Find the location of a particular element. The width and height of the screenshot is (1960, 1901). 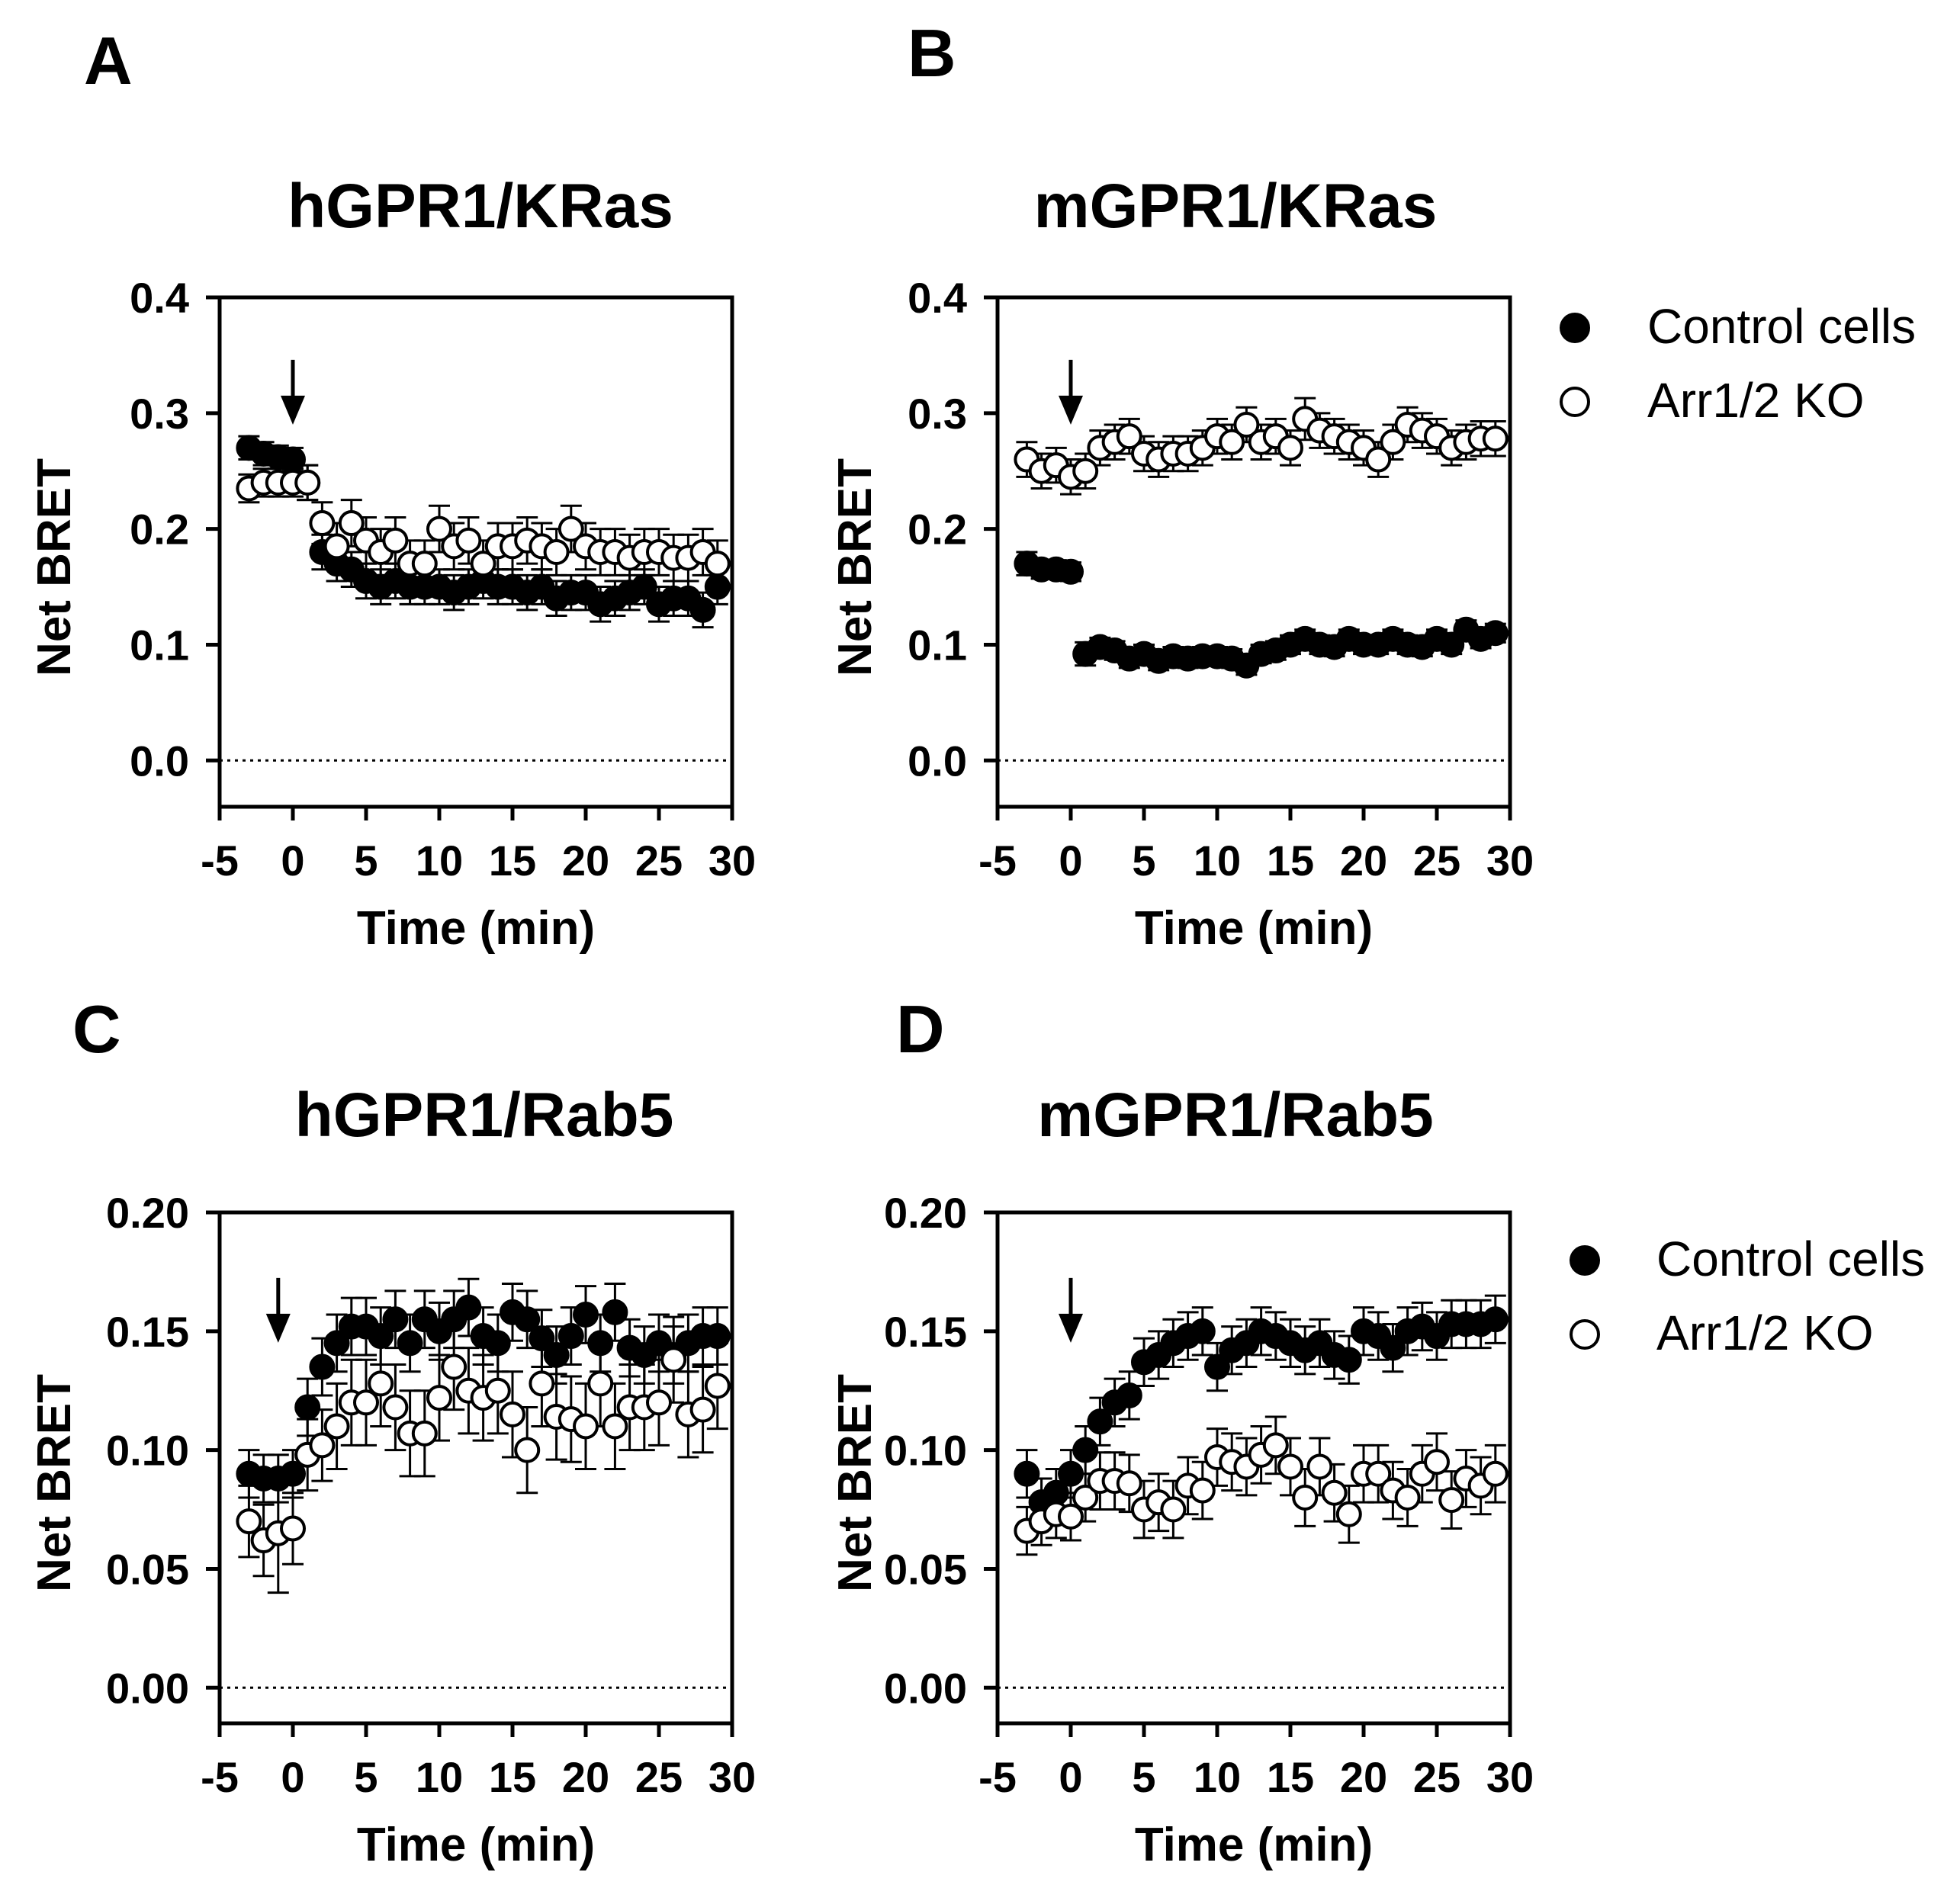

legend-top-control-label: Control cells is located at coordinates (1782, 326).